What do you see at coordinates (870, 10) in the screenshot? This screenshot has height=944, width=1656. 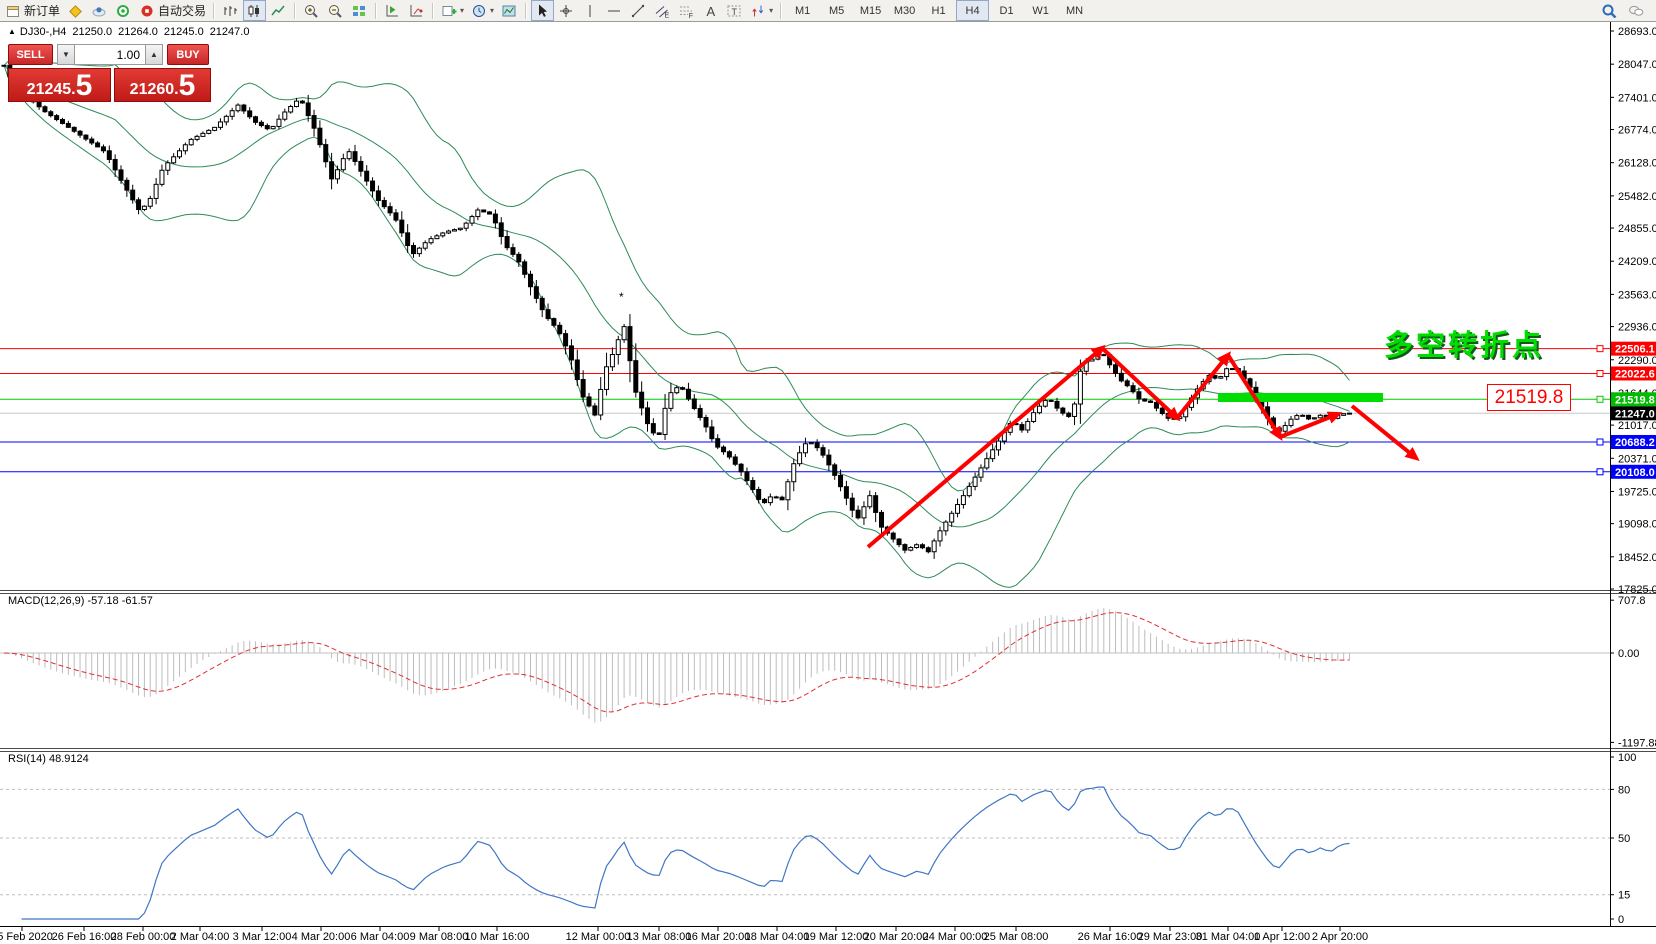 I see `timeframe-m15-button: M15` at bounding box center [870, 10].